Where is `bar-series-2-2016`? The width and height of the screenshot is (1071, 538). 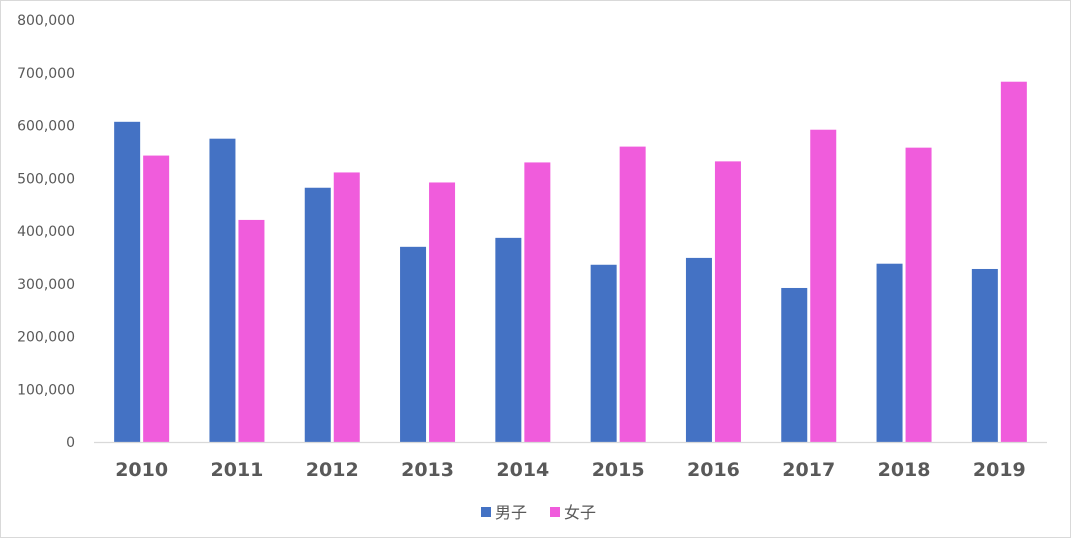
bar-series-2-2016 is located at coordinates (727, 301).